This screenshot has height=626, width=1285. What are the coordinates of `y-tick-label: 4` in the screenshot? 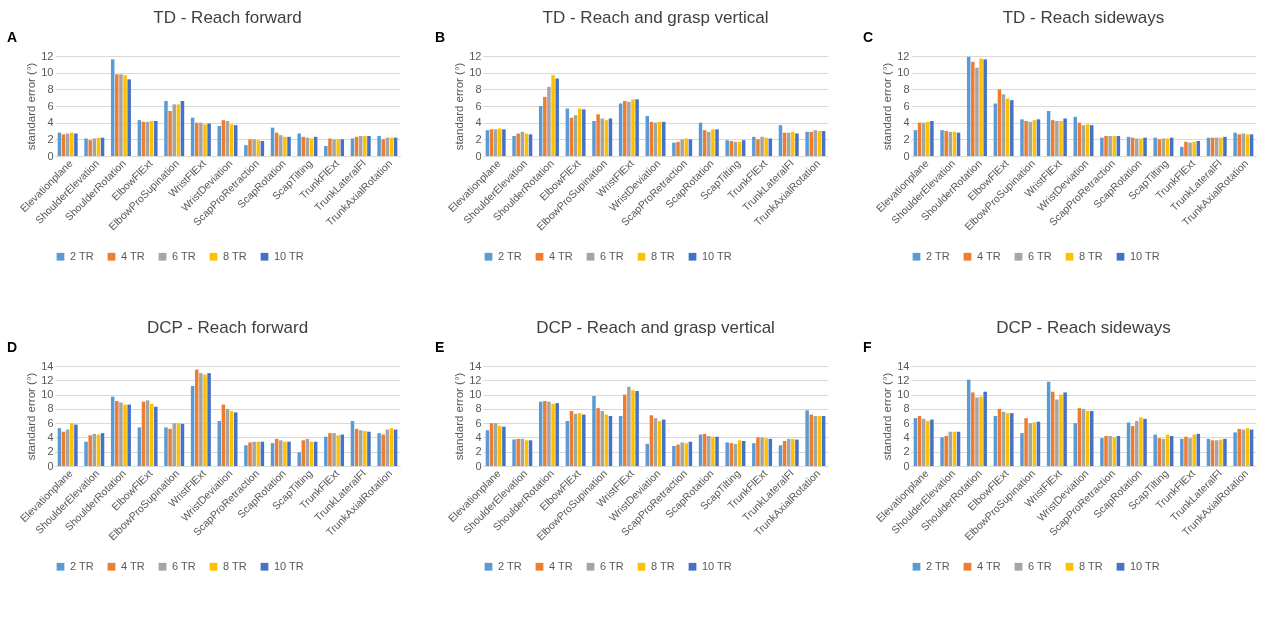 It's located at (478, 436).